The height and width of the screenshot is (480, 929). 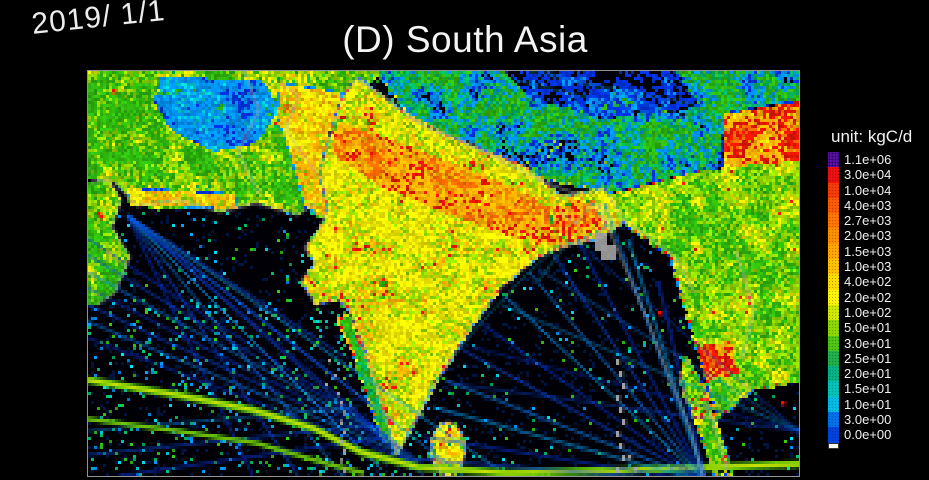 I want to click on legend-entry: 2.7e+03, so click(x=870, y=221).